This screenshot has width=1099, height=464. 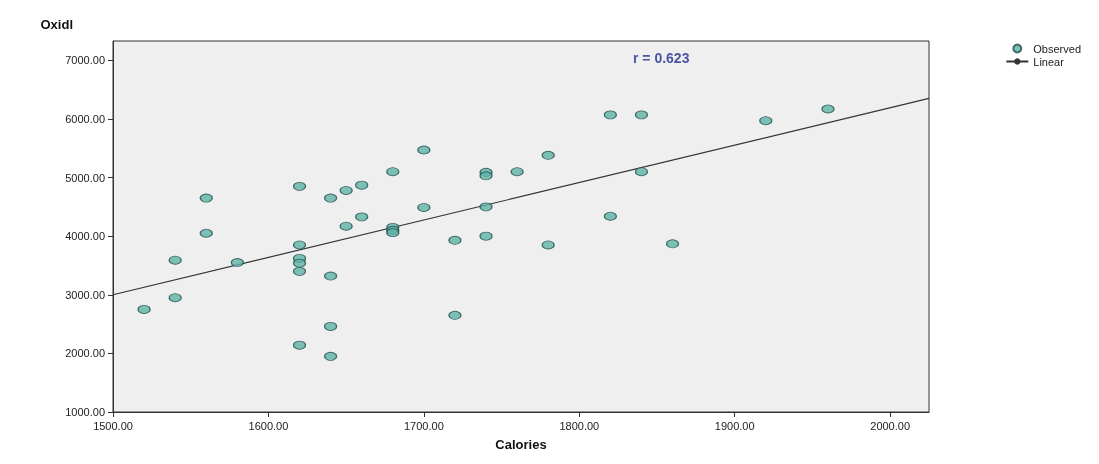 I want to click on x-tick-label: 1500.00, so click(x=113, y=425).